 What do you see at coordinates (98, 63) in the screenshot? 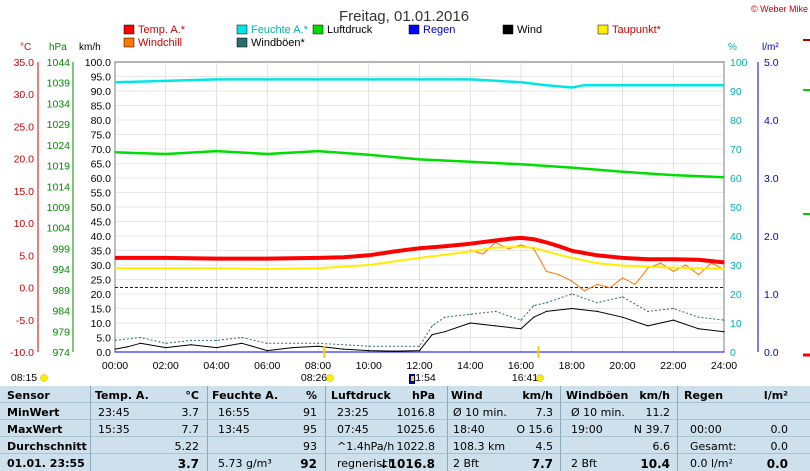
I see `kmh-tick: 100.0` at bounding box center [98, 63].